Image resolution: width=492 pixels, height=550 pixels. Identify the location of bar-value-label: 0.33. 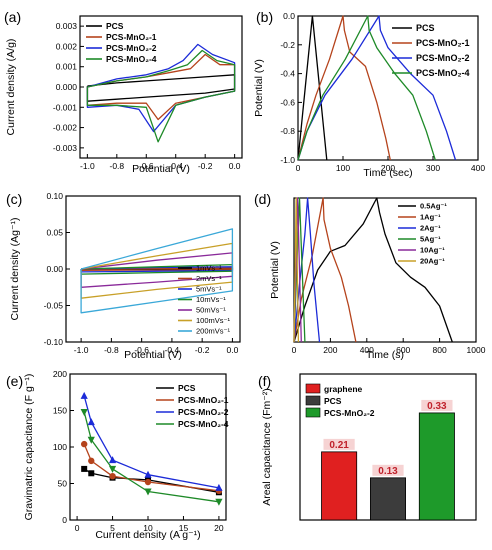
(437, 406).